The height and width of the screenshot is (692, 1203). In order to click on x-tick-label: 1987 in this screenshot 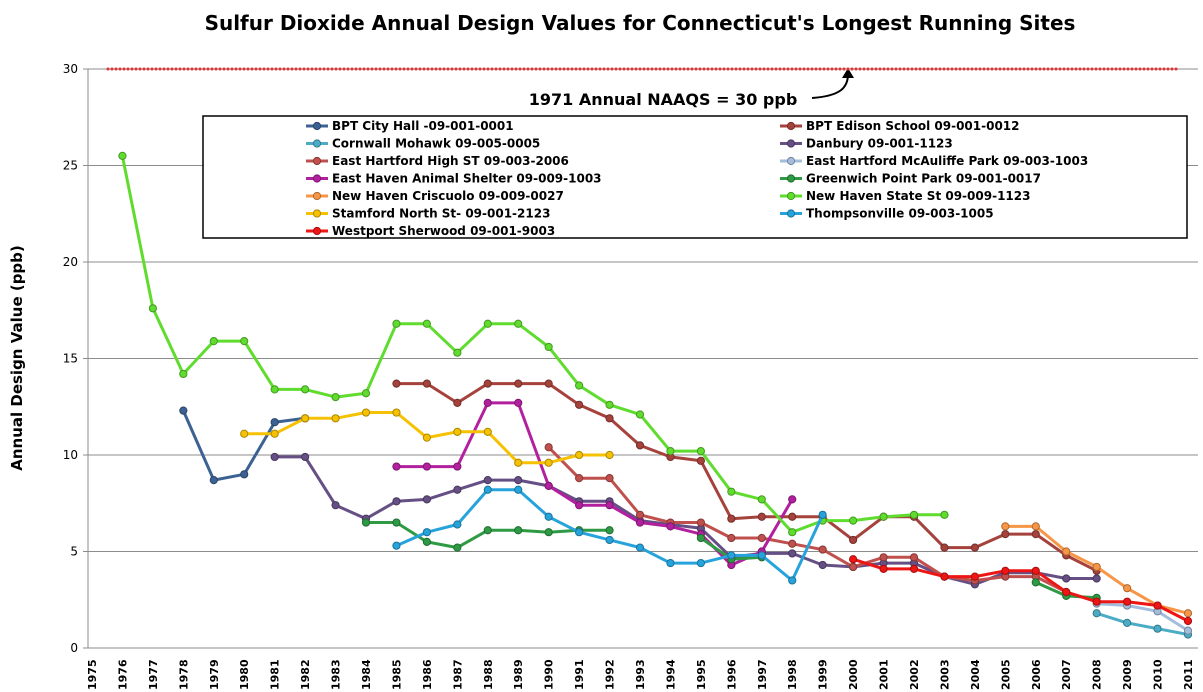, I will do `click(457, 674)`.